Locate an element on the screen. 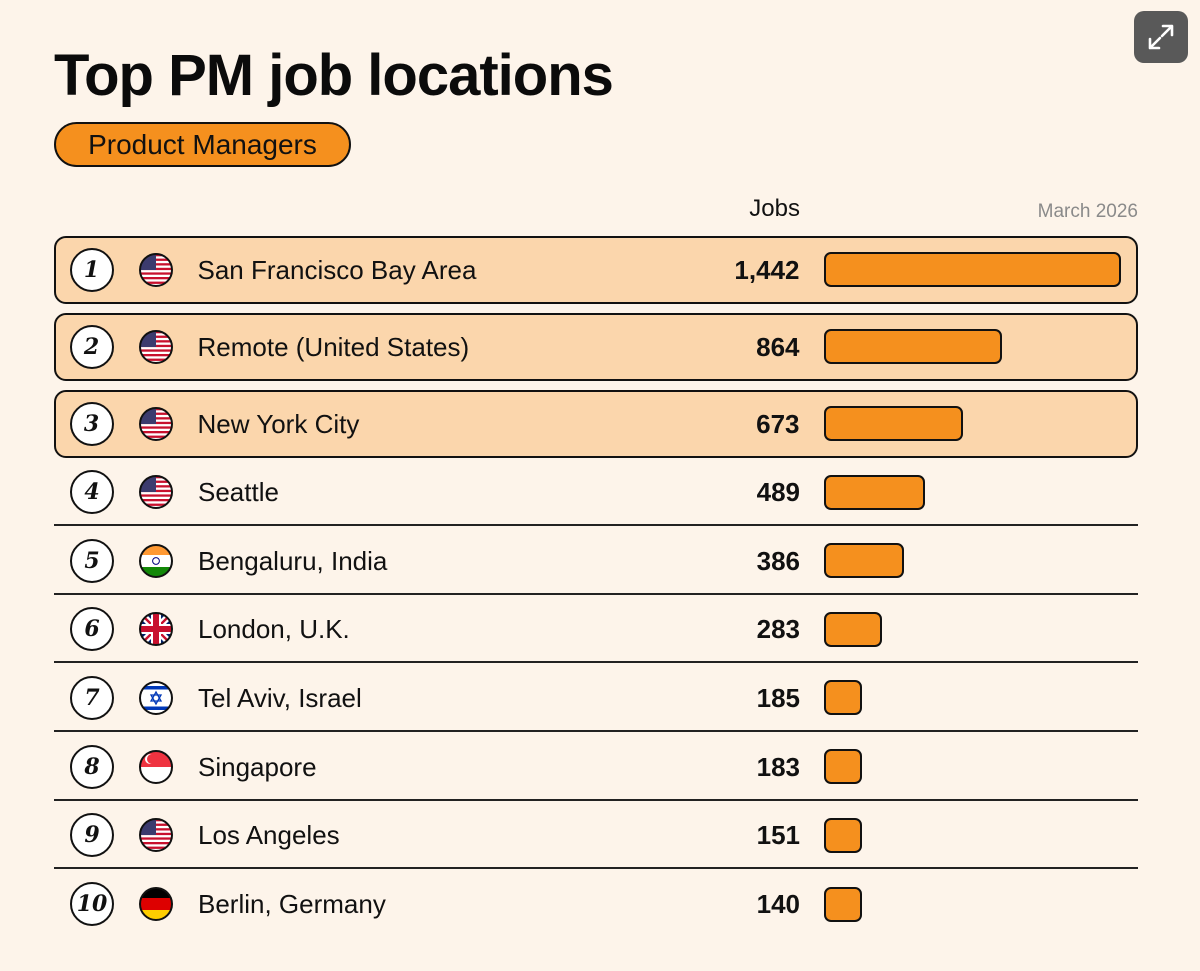 This screenshot has width=1200, height=971. rank-badge: 9 is located at coordinates (92, 835).